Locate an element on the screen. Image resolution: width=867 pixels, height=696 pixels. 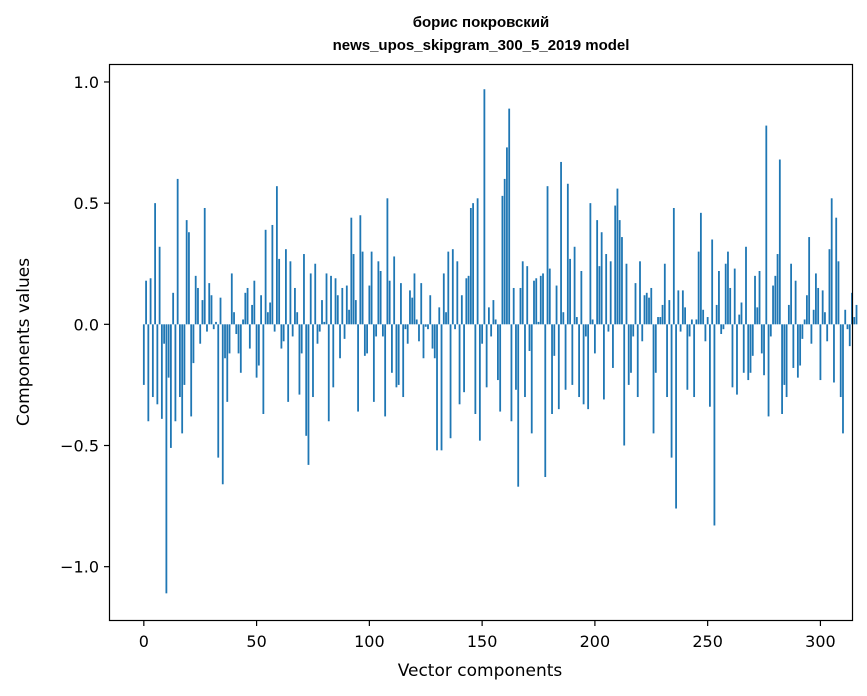
x-tick-label: 100 is located at coordinates (369, 641).